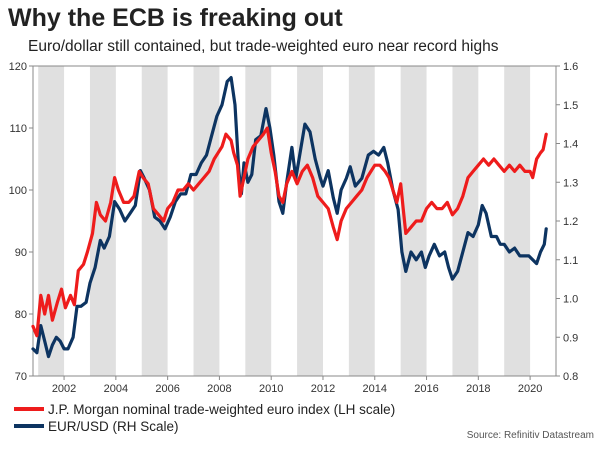  I want to click on chart-title: Why the ECB is freaking out, so click(175, 18).